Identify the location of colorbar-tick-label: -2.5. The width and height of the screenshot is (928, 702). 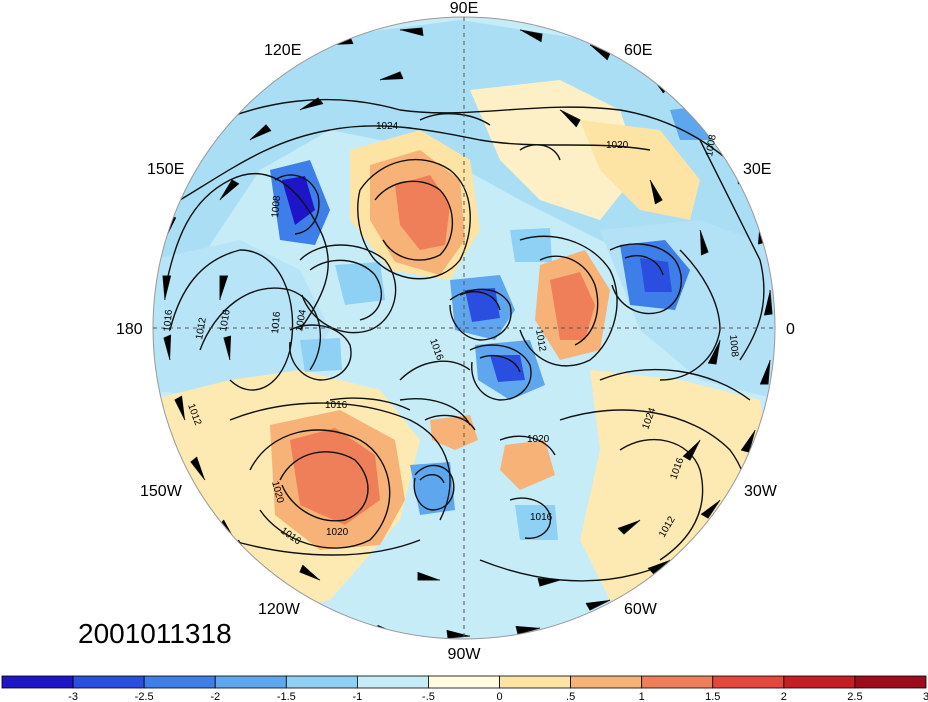
(144, 696).